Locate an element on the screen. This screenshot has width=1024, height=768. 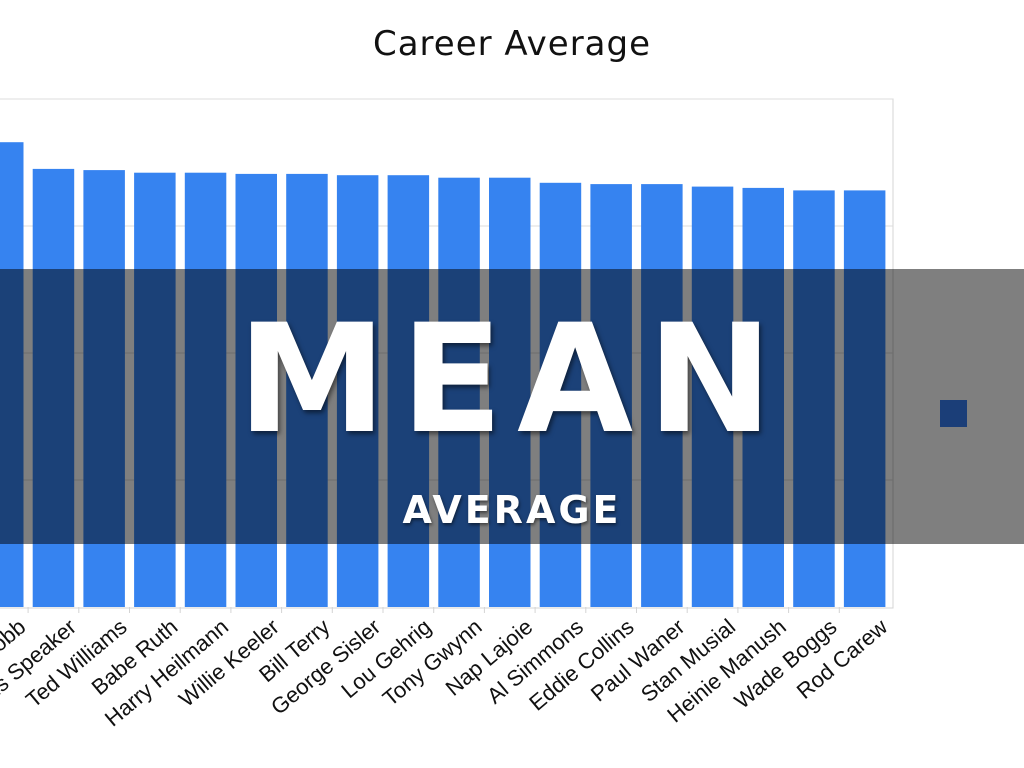
square-marker-icon is located at coordinates (953, 413).